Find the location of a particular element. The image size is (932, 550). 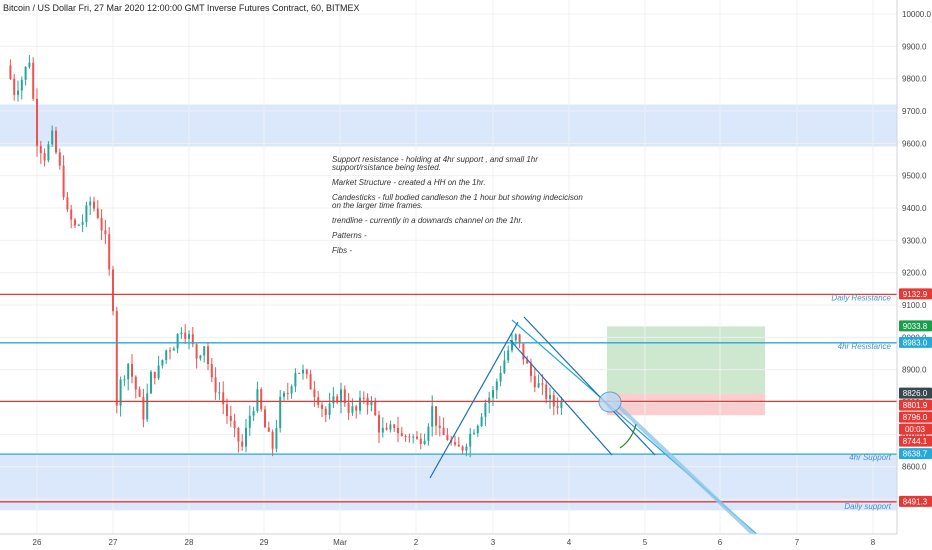

price-tag-text: 00:03 is located at coordinates (915, 429).